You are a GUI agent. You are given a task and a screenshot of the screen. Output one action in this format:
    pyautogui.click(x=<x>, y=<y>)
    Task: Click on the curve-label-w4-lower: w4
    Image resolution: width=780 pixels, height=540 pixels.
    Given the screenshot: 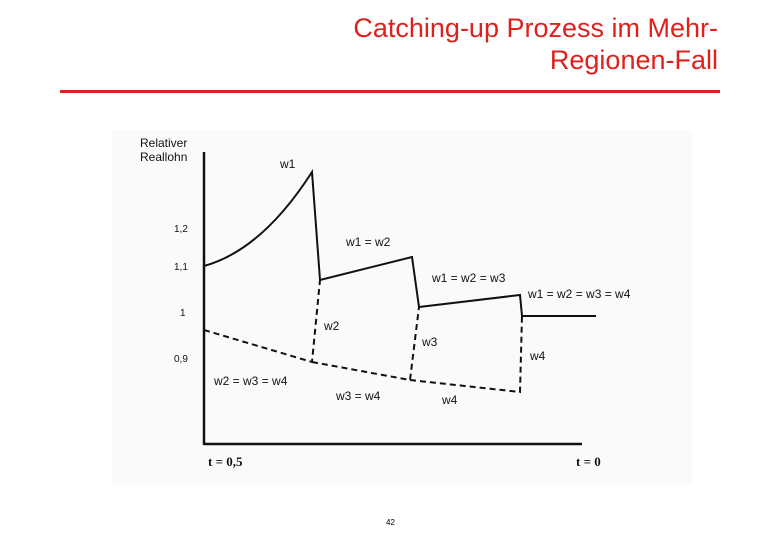 What is the action you would take?
    pyautogui.click(x=449, y=400)
    